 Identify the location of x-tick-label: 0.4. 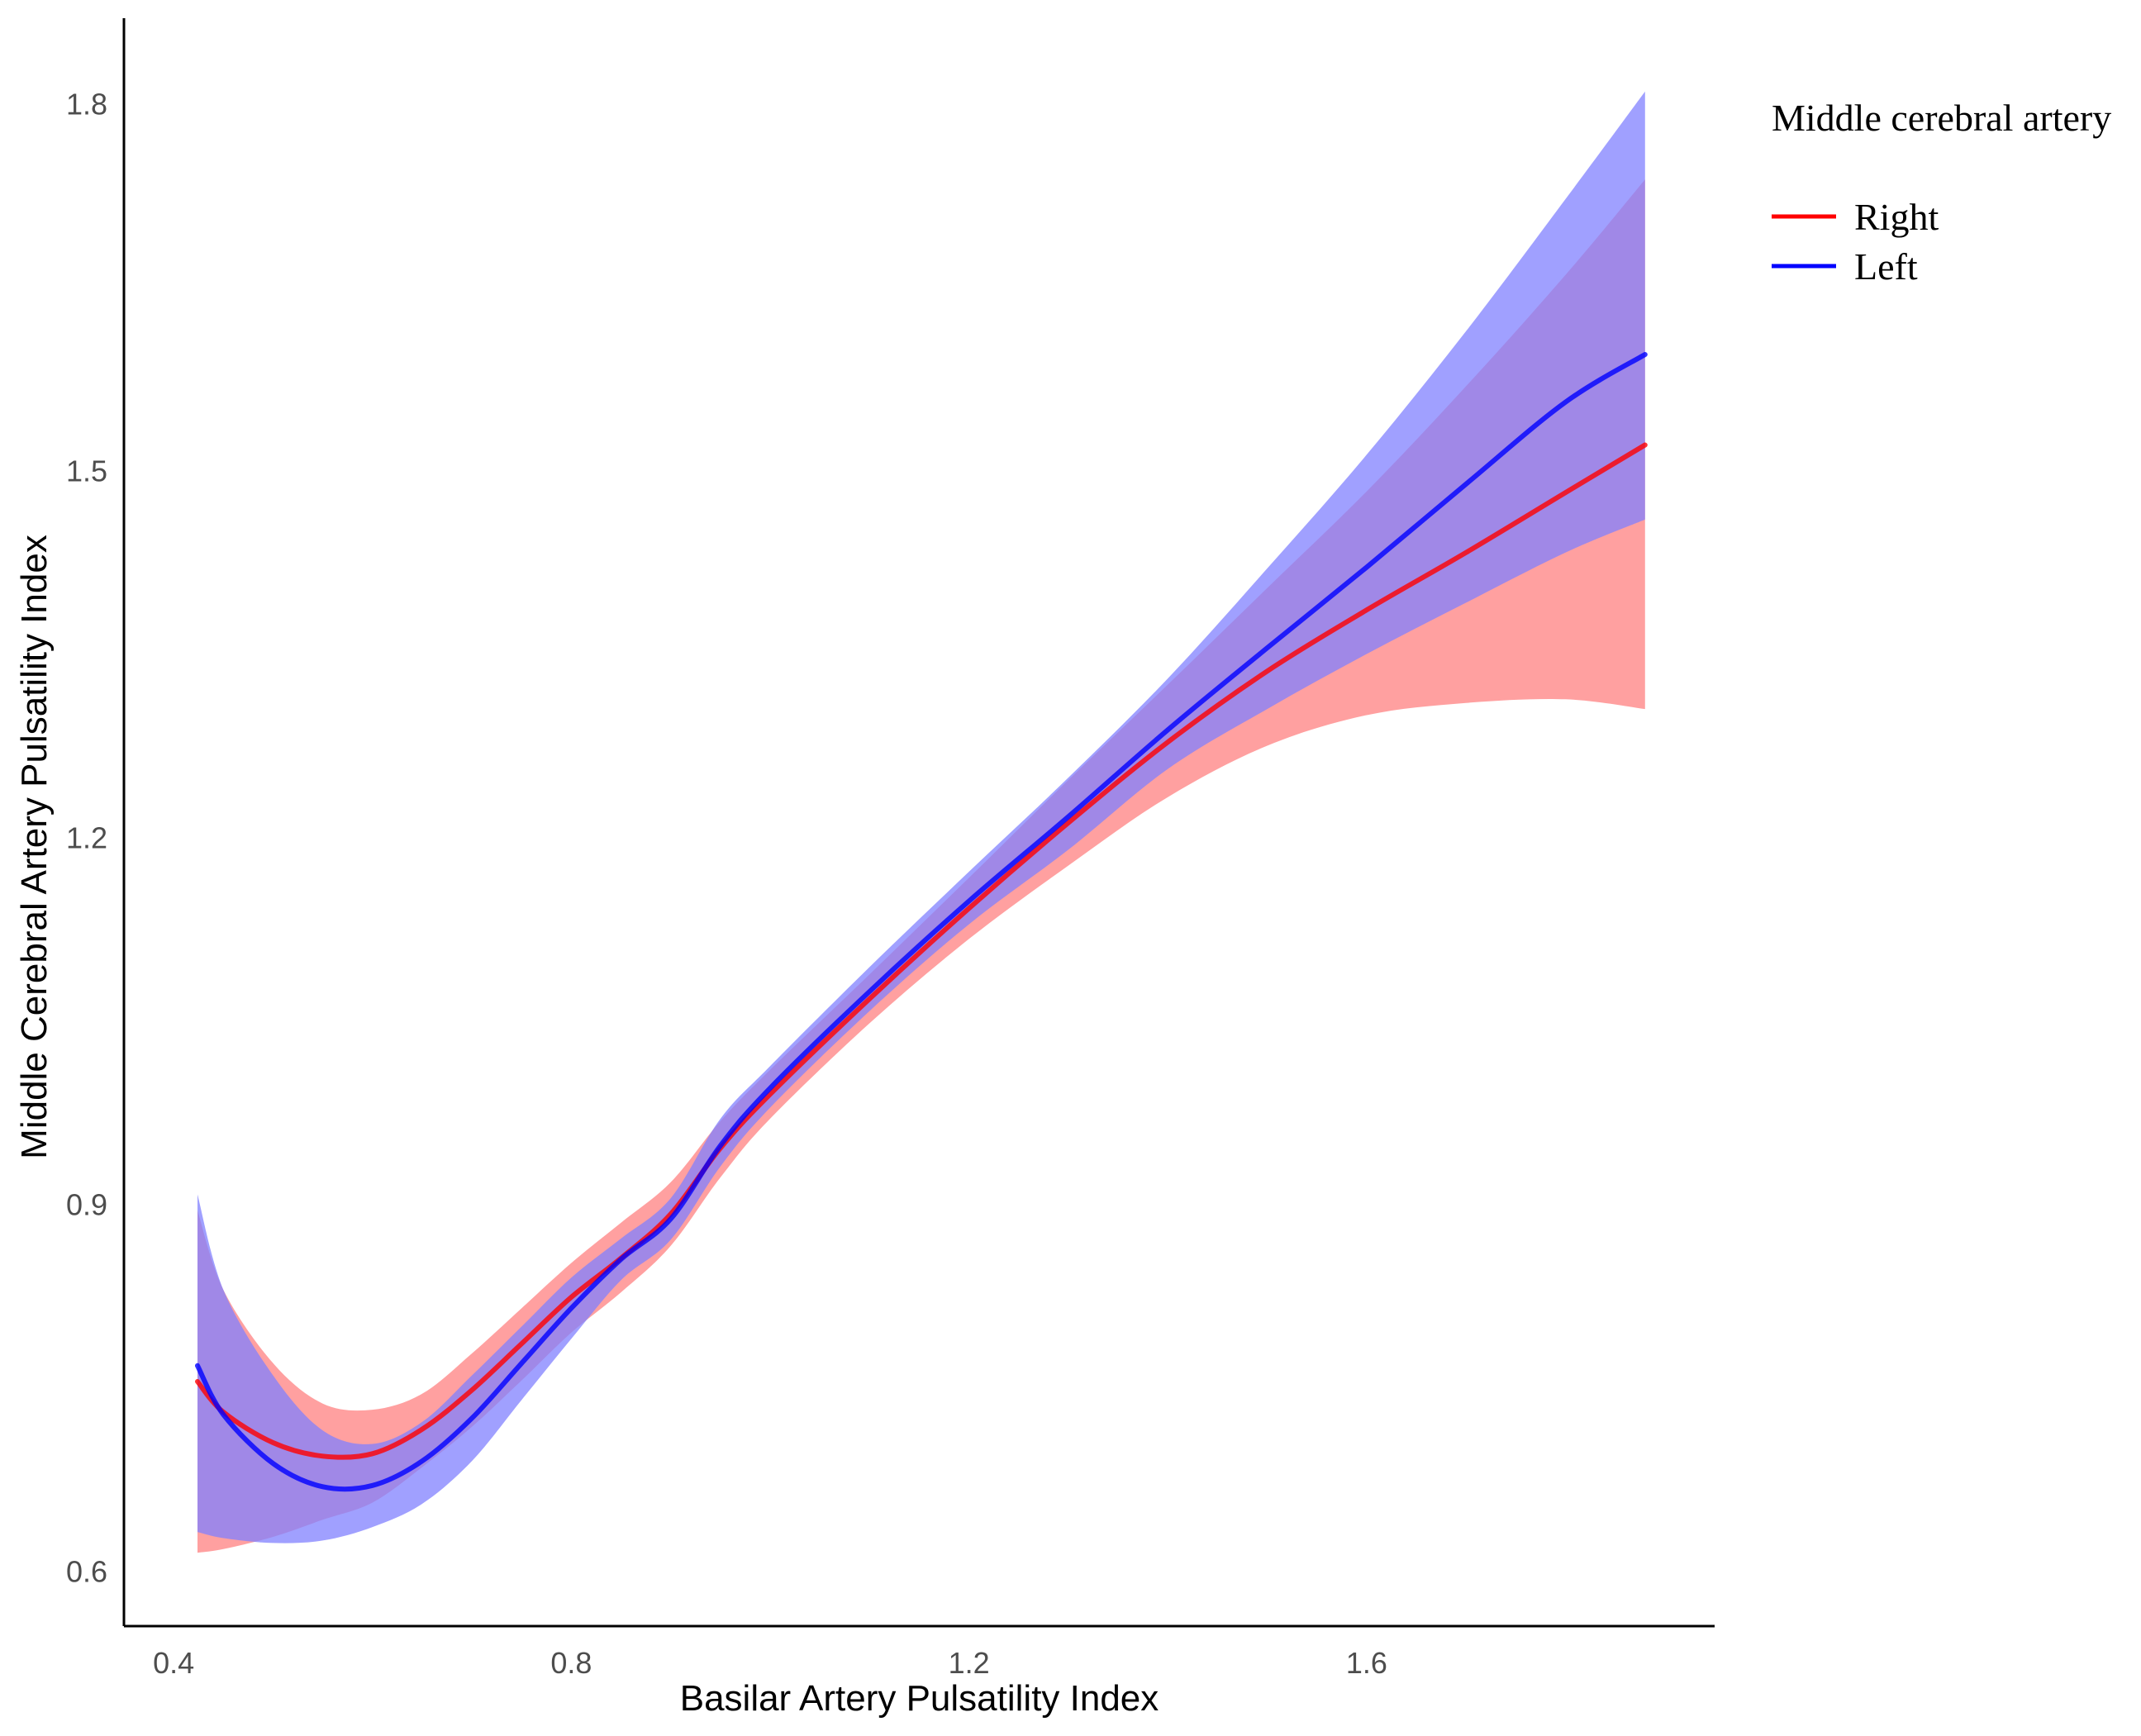
(173, 1663).